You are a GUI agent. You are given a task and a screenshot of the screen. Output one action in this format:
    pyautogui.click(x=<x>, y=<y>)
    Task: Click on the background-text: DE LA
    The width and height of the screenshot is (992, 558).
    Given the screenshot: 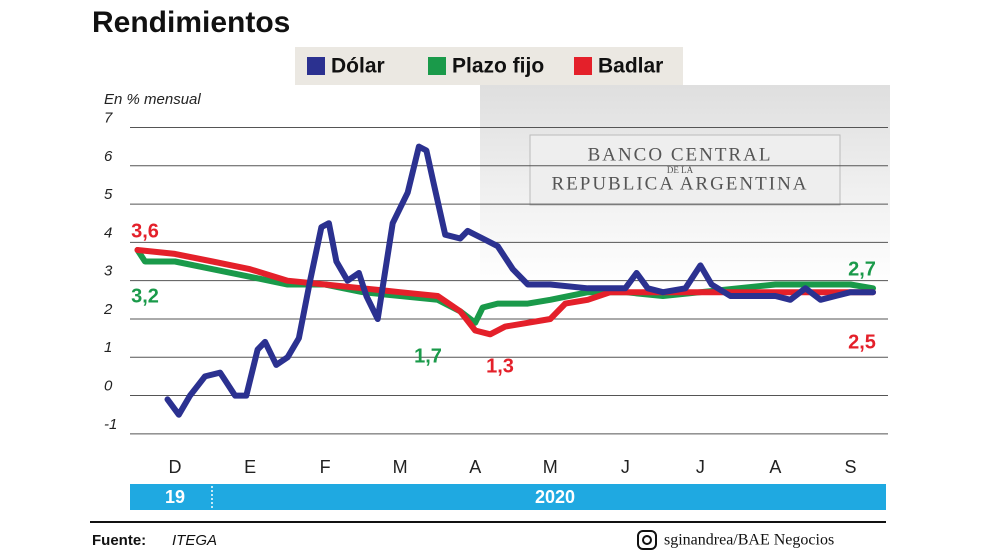 What is the action you would take?
    pyautogui.click(x=680, y=170)
    